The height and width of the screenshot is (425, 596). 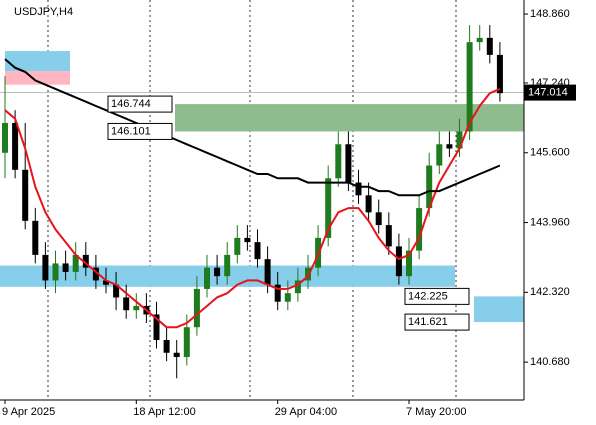 I want to click on x-tick-label: 18 Apr 12:00, so click(x=164, y=412).